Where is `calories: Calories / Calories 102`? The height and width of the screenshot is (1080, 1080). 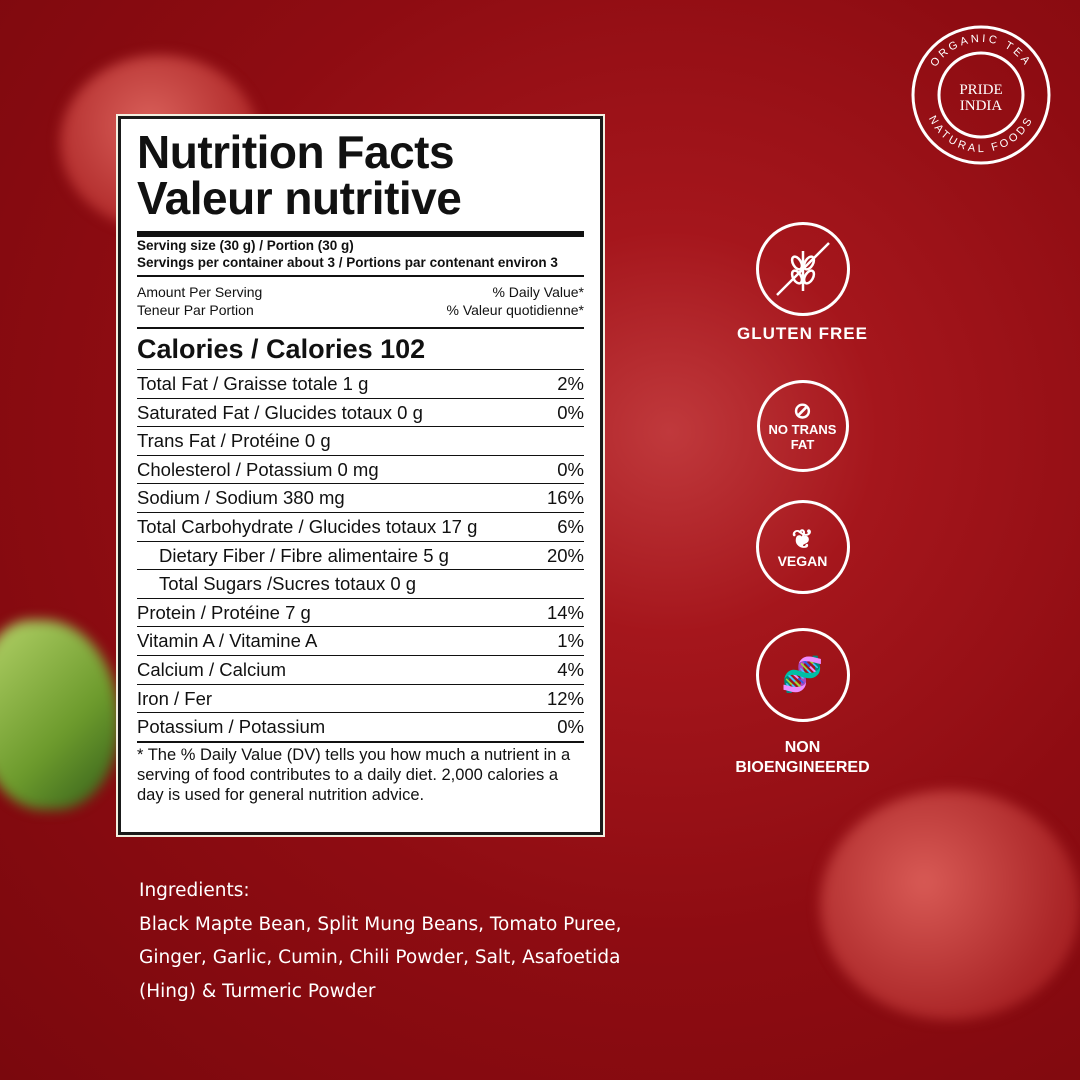 calories: Calories / Calories 102 is located at coordinates (281, 349).